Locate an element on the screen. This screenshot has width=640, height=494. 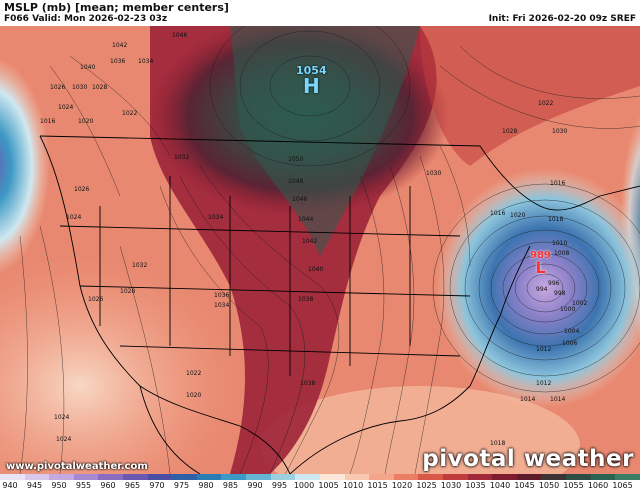
colorbar-strip is located at coordinates (320, 477).